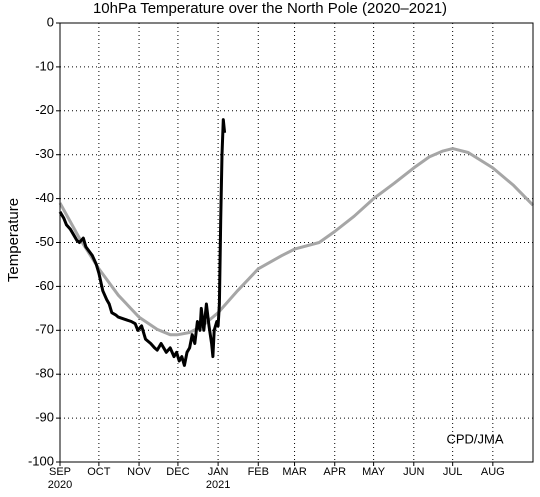  Describe the element at coordinates (177, 472) in the screenshot. I see `x-tick-label: DEC` at that location.